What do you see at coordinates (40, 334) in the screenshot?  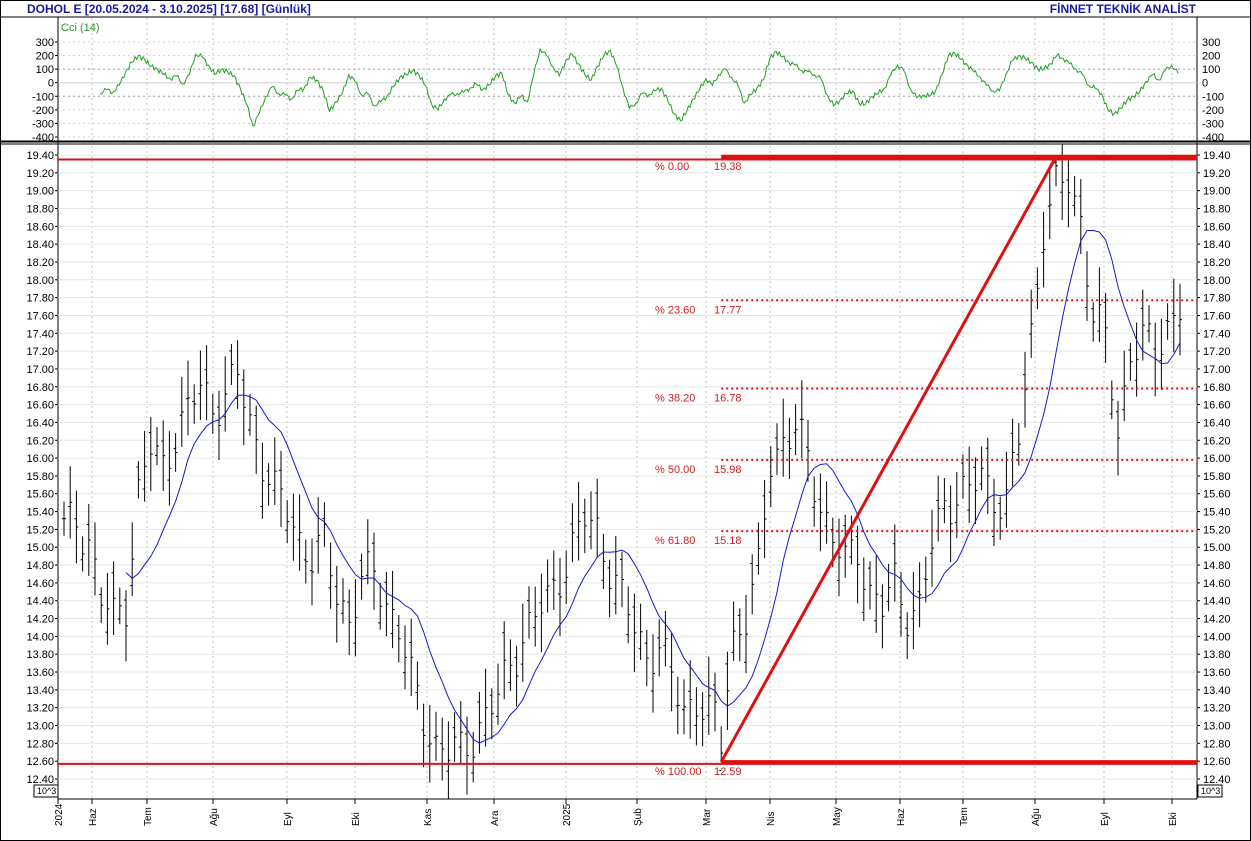 I see `price-y-tick-left: 17.40` at bounding box center [40, 334].